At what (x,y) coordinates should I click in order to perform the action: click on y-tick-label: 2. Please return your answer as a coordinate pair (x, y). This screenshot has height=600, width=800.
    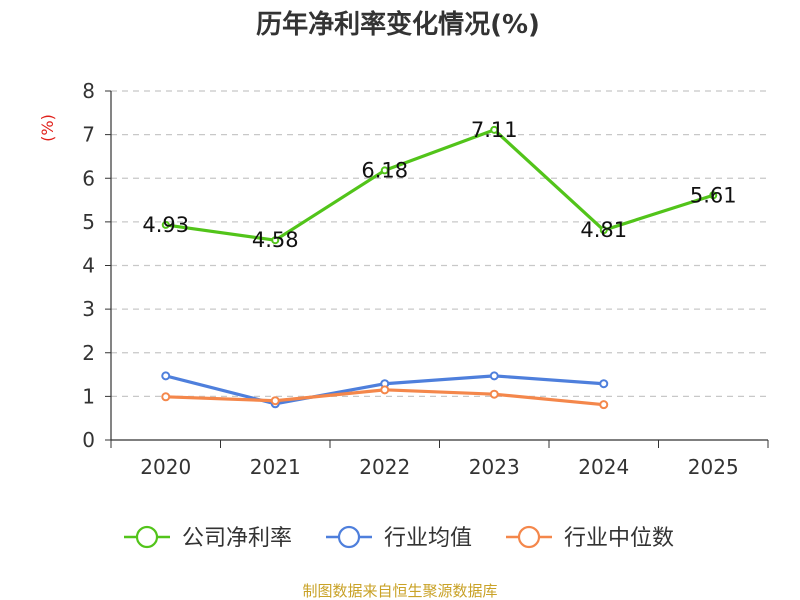
    Looking at the image, I should click on (88, 353).